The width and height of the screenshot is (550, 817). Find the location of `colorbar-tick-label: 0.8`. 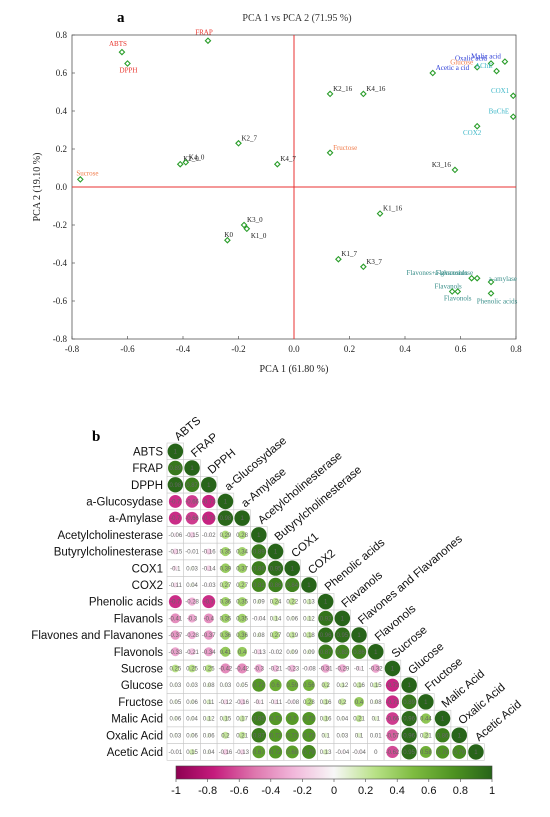

colorbar-tick-label: 0.8 is located at coordinates (460, 791).